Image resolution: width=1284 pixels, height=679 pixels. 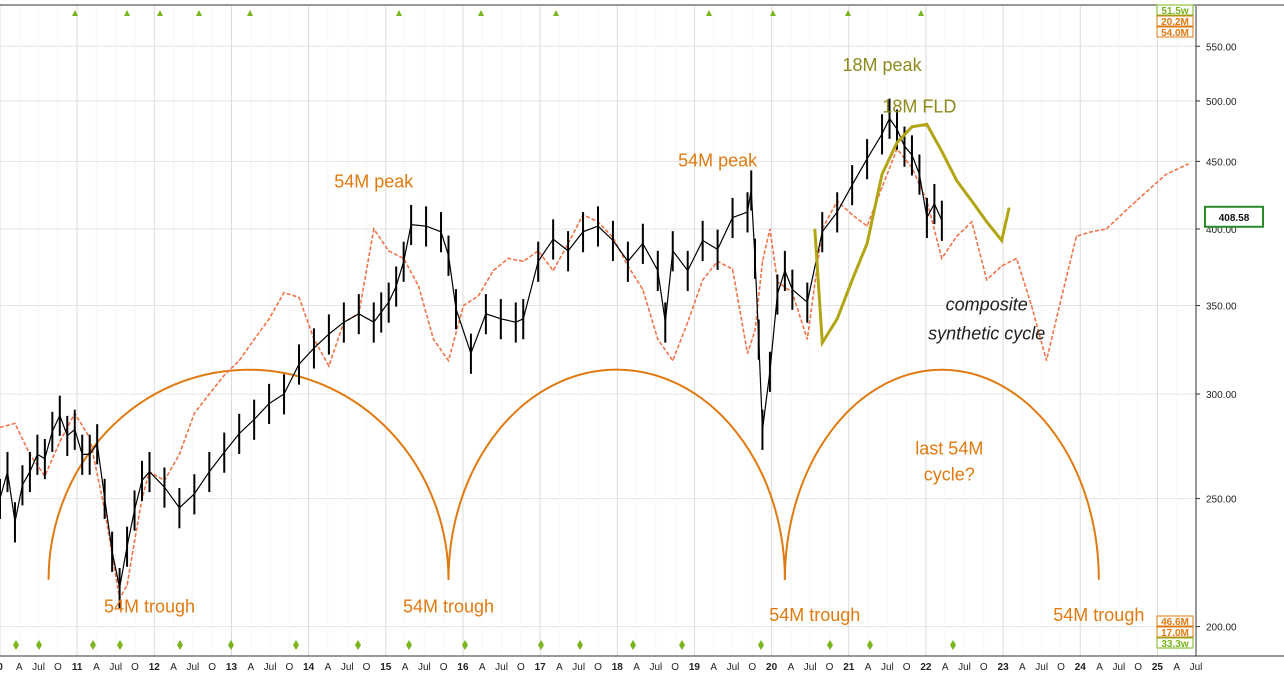 What do you see at coordinates (912, 235) in the screenshot?
I see `fld-series` at bounding box center [912, 235].